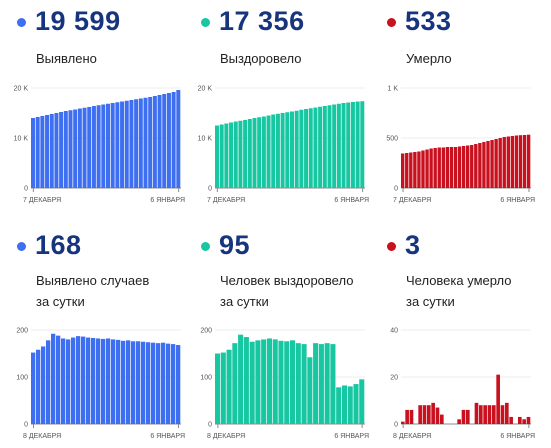 The height and width of the screenshot is (448, 551). Describe the element at coordinates (103, 248) in the screenshot. I see `kpi-header: 168` at that location.